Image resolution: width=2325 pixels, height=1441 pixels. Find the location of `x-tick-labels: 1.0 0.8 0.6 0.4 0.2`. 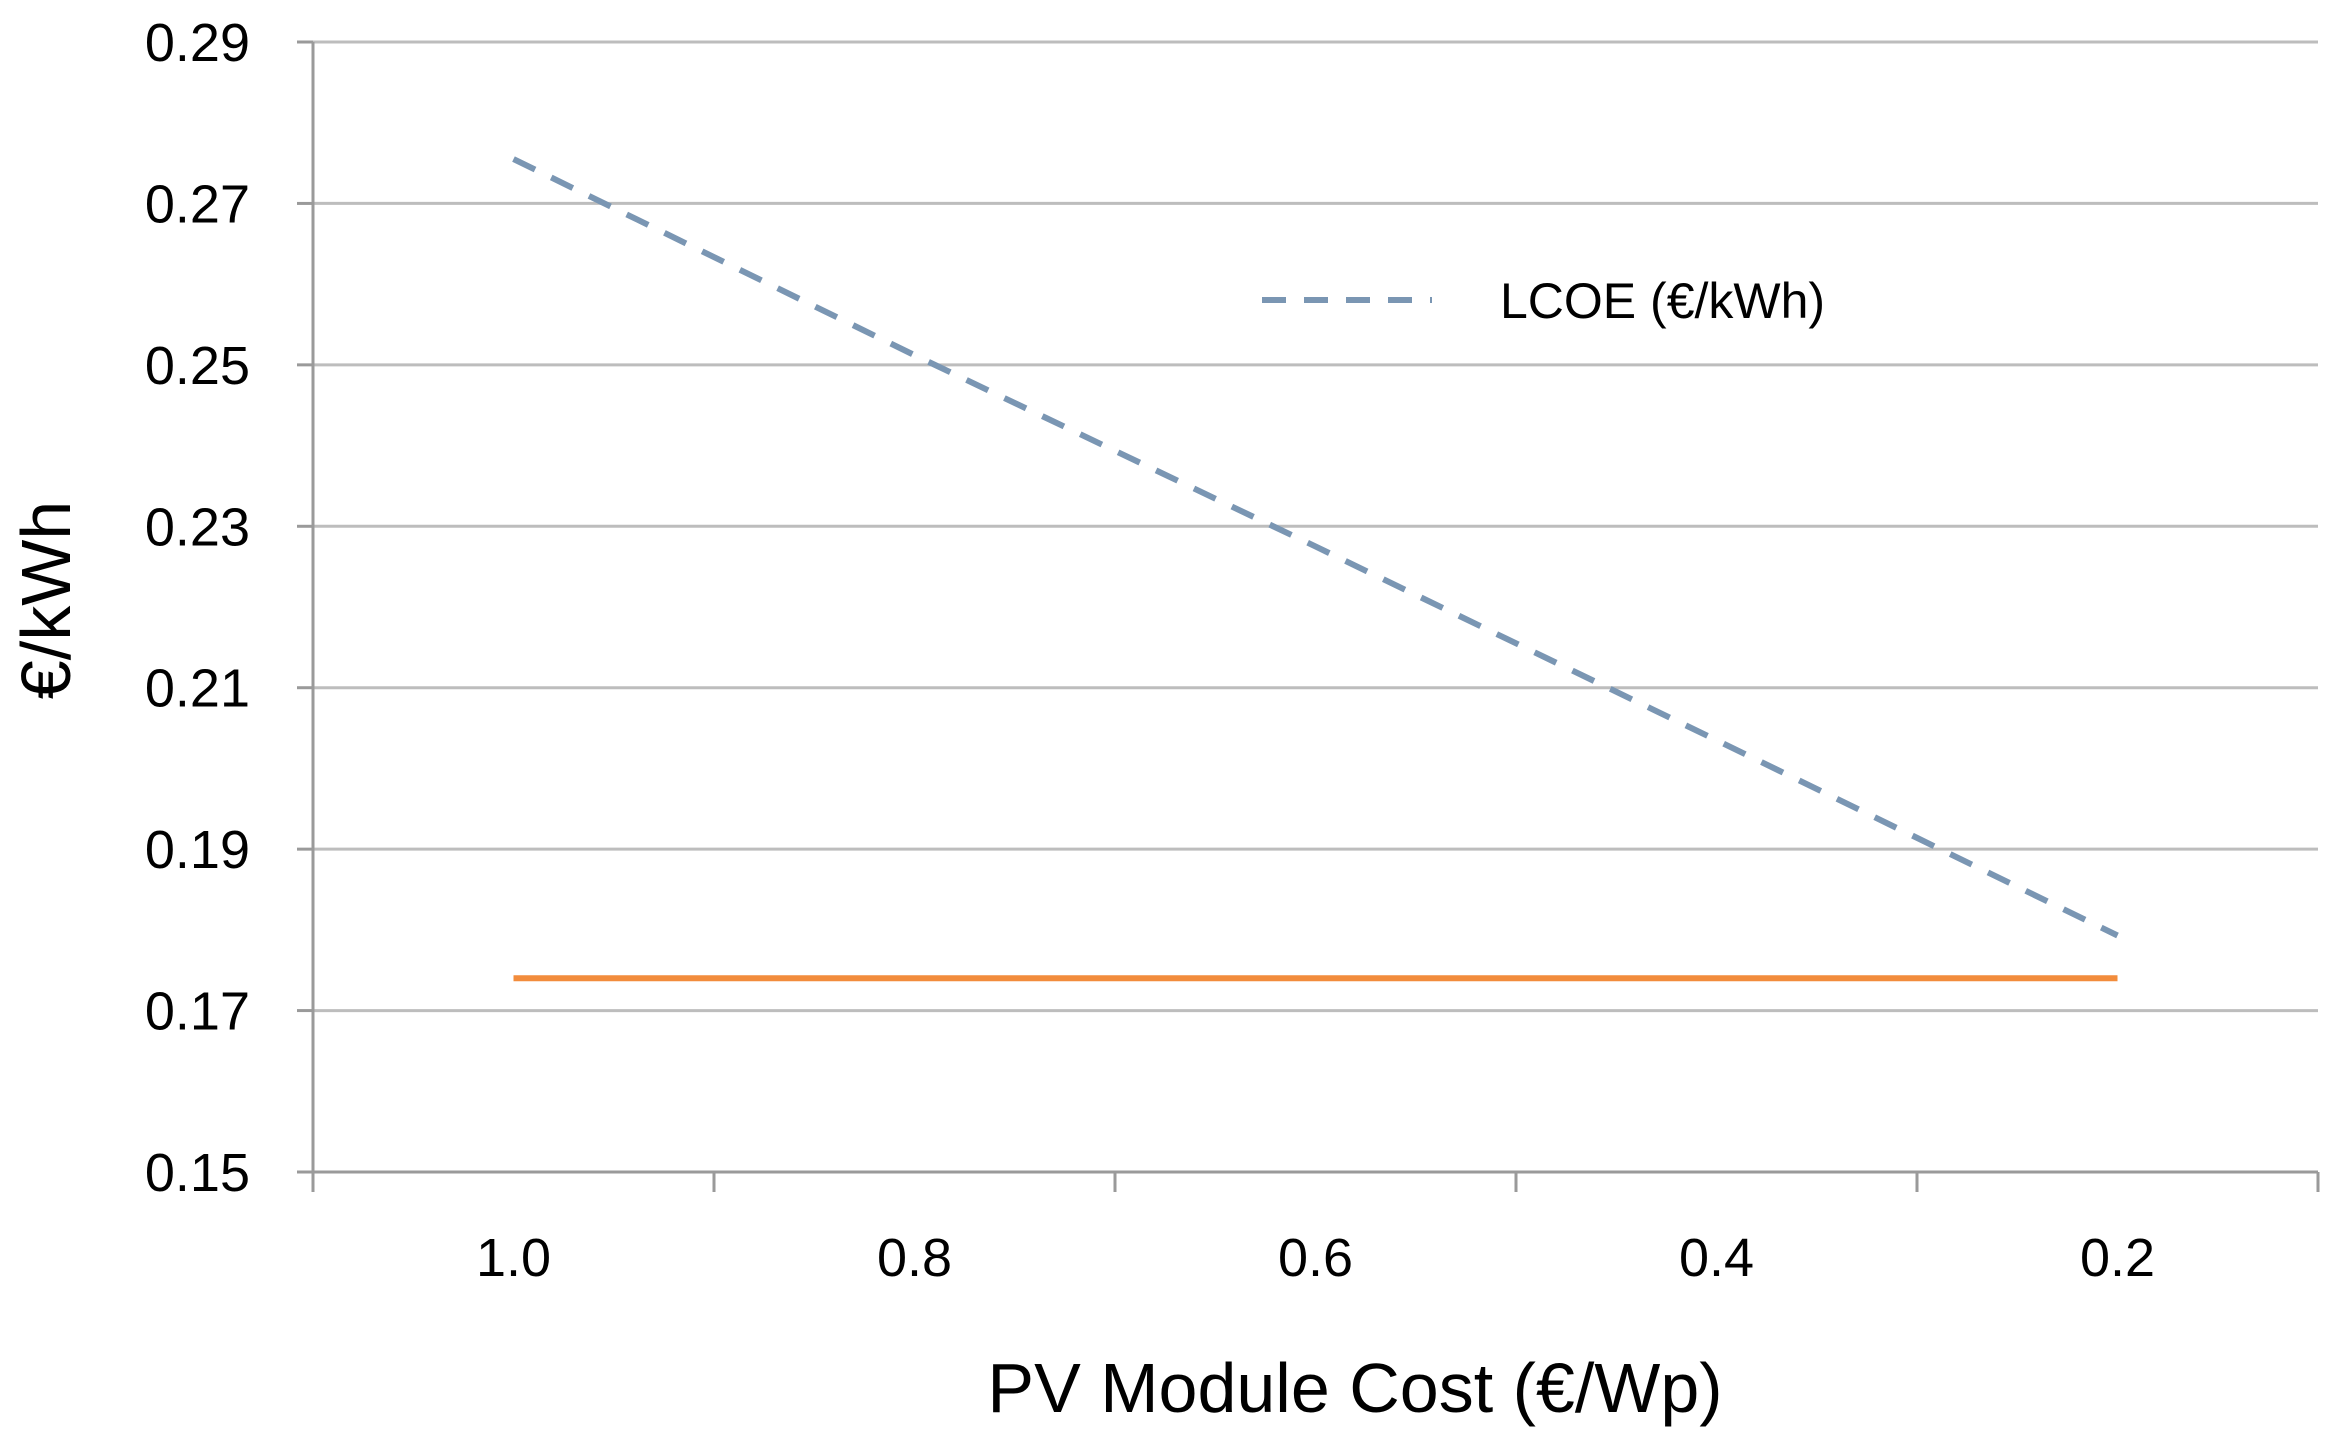

x-tick-labels: 1.0 0.8 0.6 0.4 0.2 is located at coordinates (1315, 1258).